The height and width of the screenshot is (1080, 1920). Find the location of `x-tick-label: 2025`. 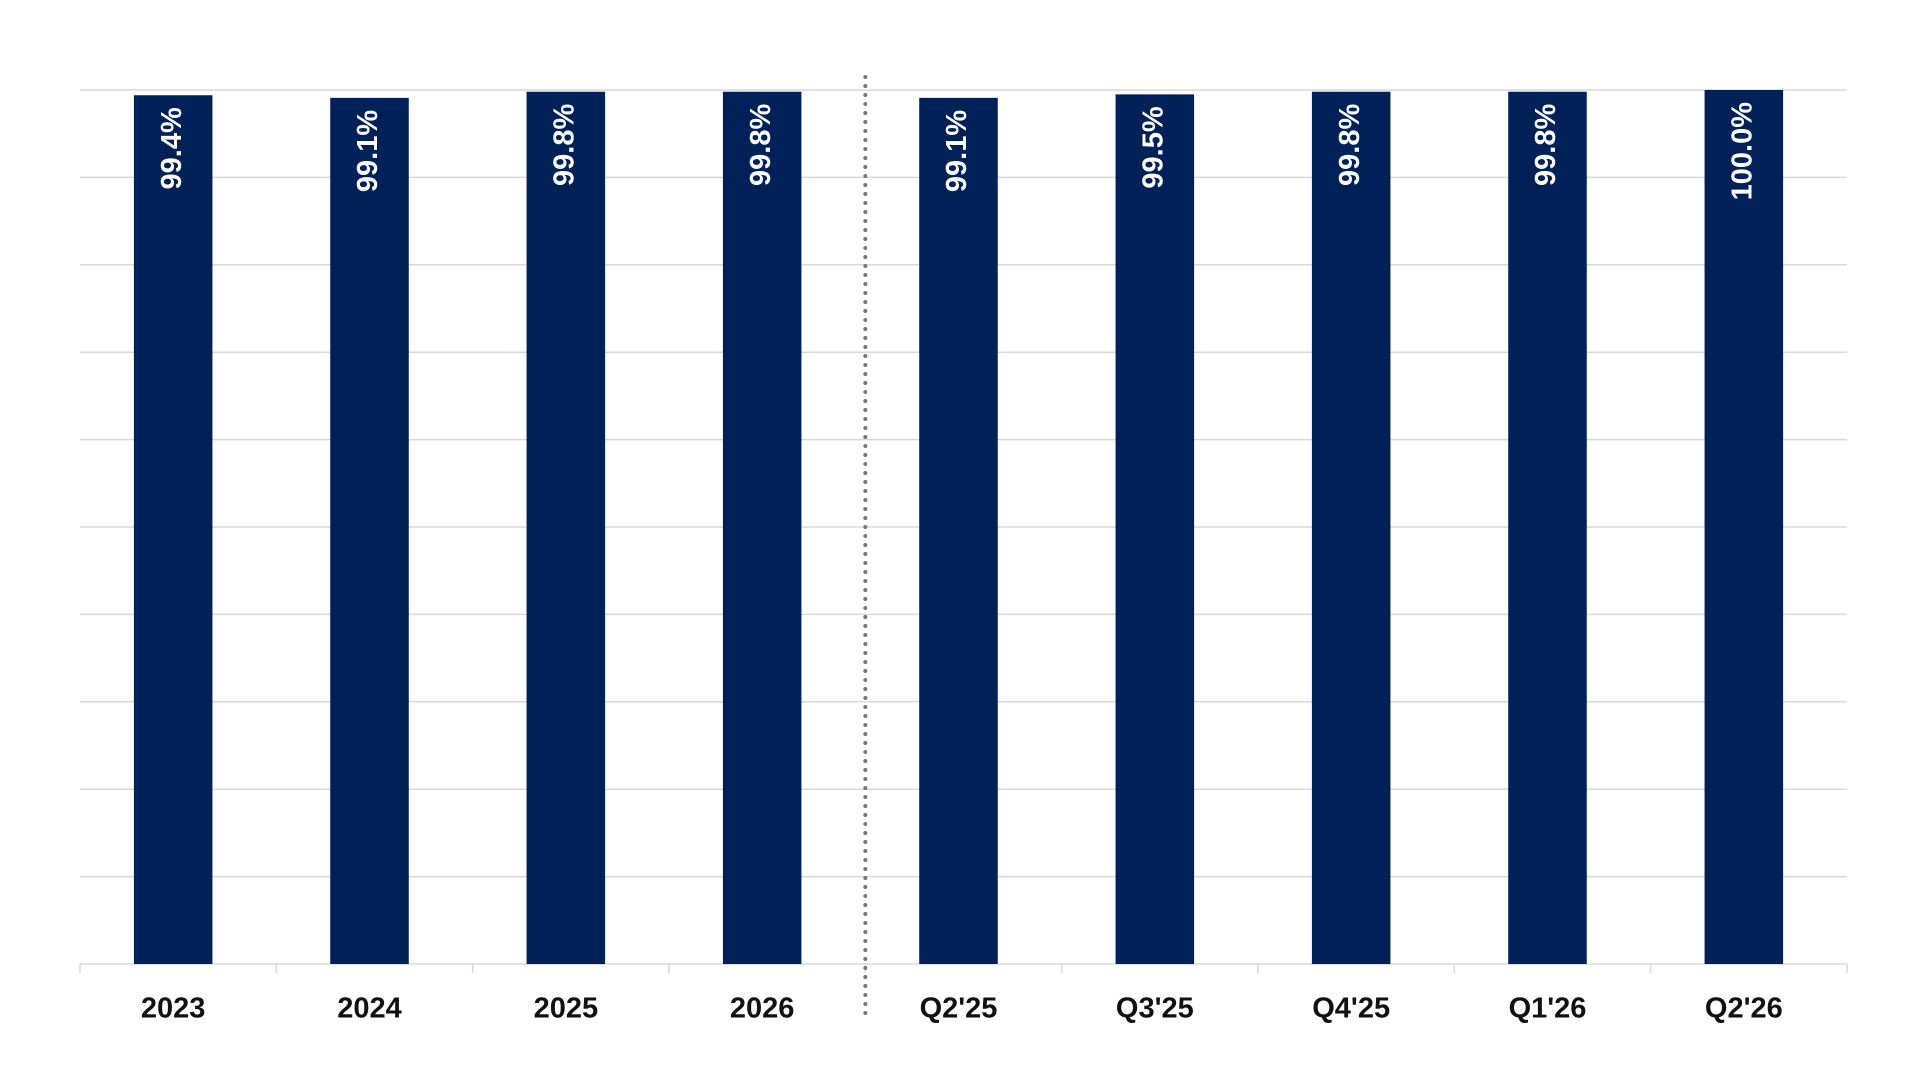

x-tick-label: 2025 is located at coordinates (566, 1009).